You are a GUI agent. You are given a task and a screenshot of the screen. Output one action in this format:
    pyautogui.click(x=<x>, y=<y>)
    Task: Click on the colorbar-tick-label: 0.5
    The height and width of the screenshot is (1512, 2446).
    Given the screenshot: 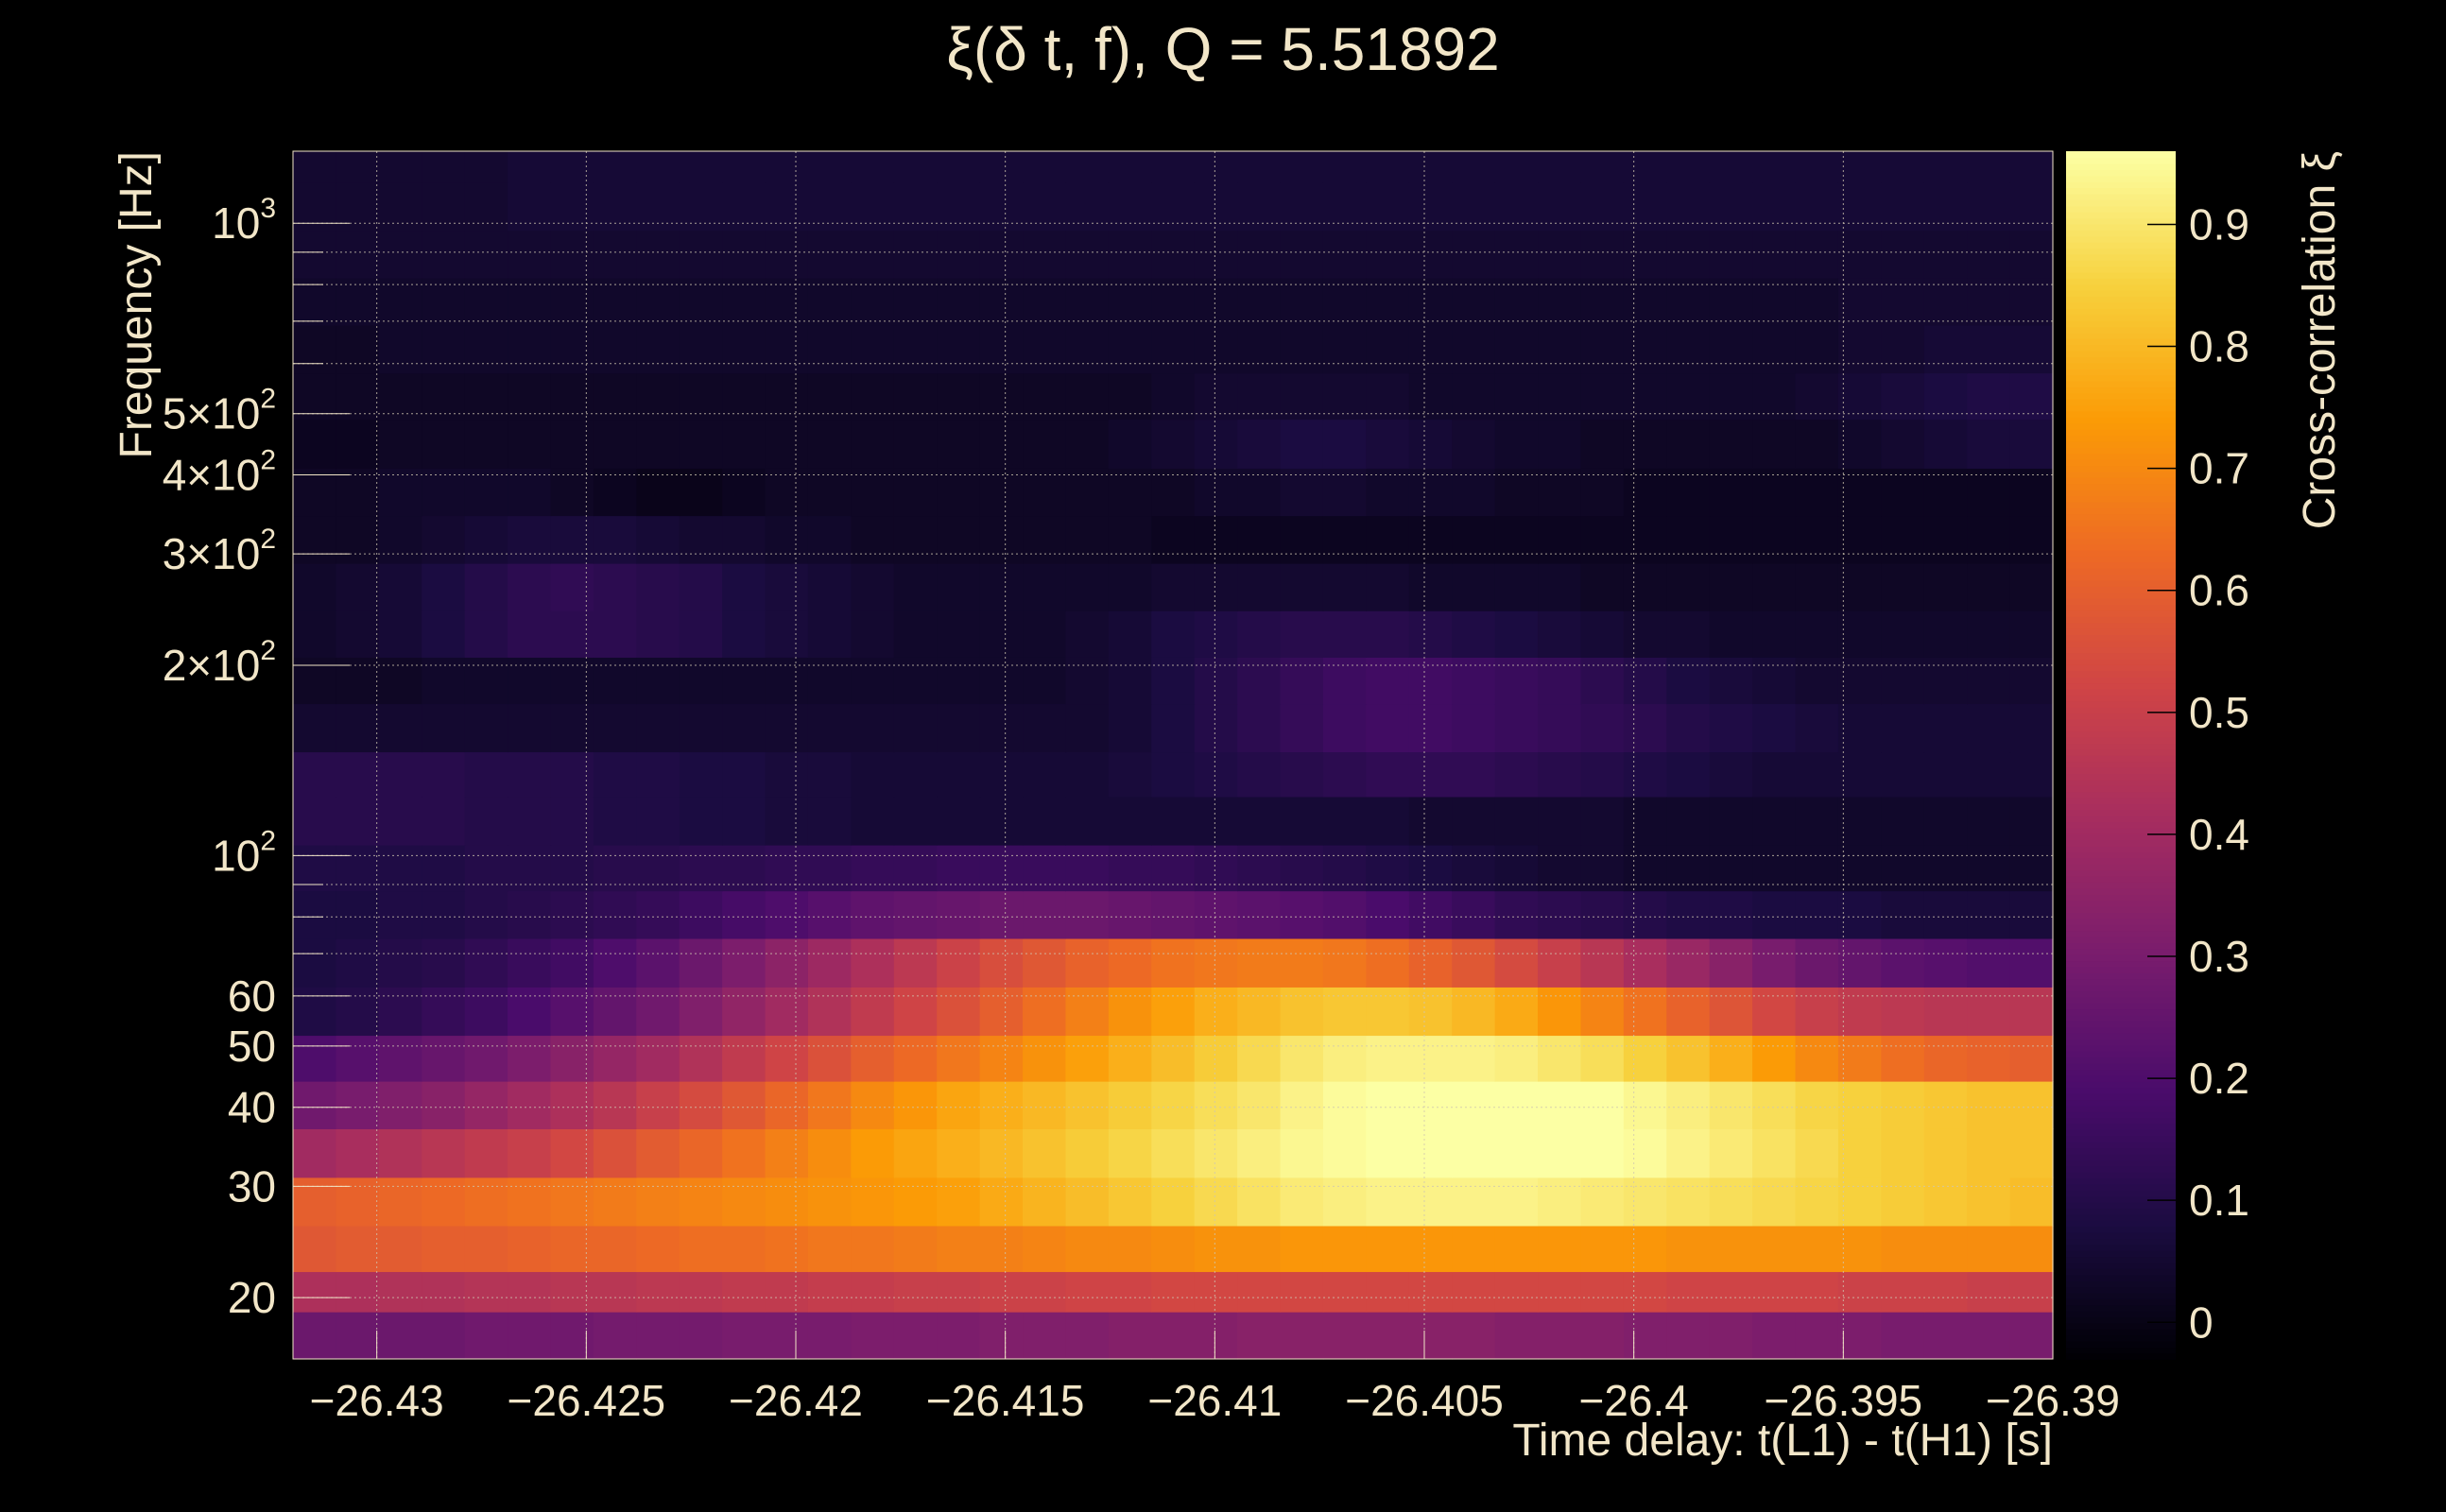 What is the action you would take?
    pyautogui.click(x=2219, y=712)
    